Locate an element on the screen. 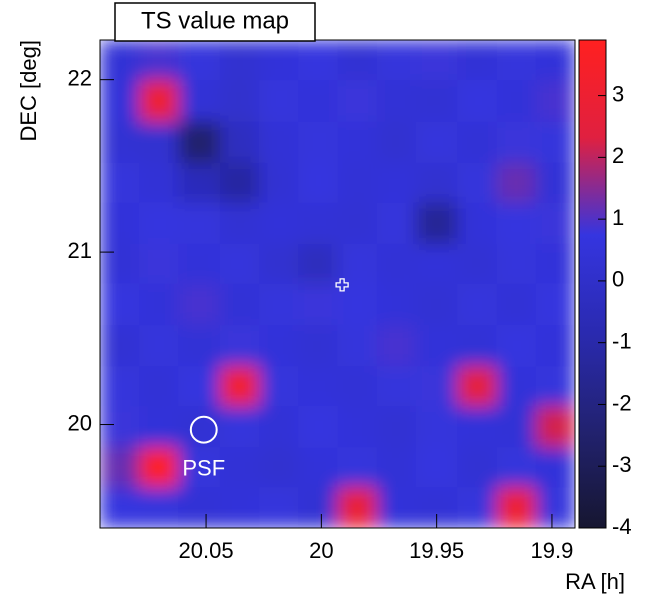 This screenshot has height=604, width=664. x-tick-label: 20 is located at coordinates (321, 550).